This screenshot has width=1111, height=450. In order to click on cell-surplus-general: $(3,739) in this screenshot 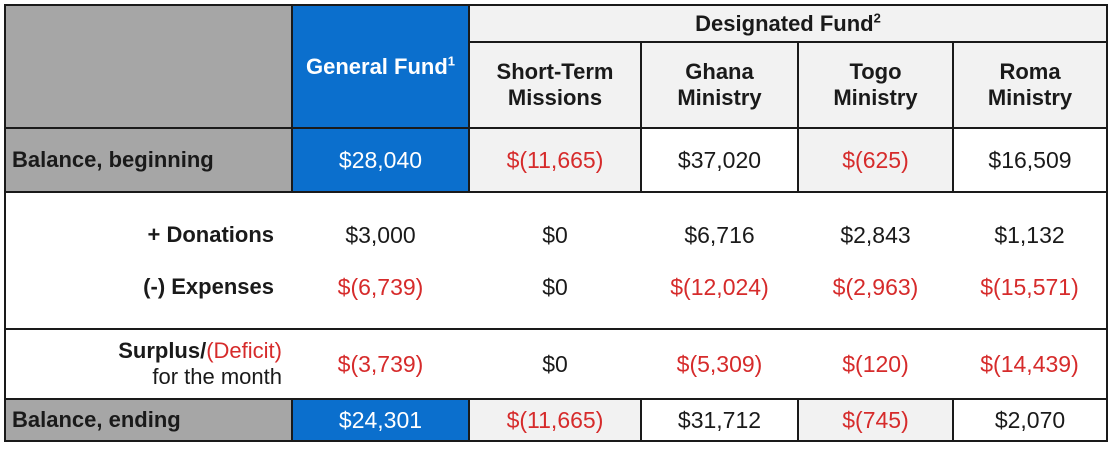, I will do `click(380, 364)`.